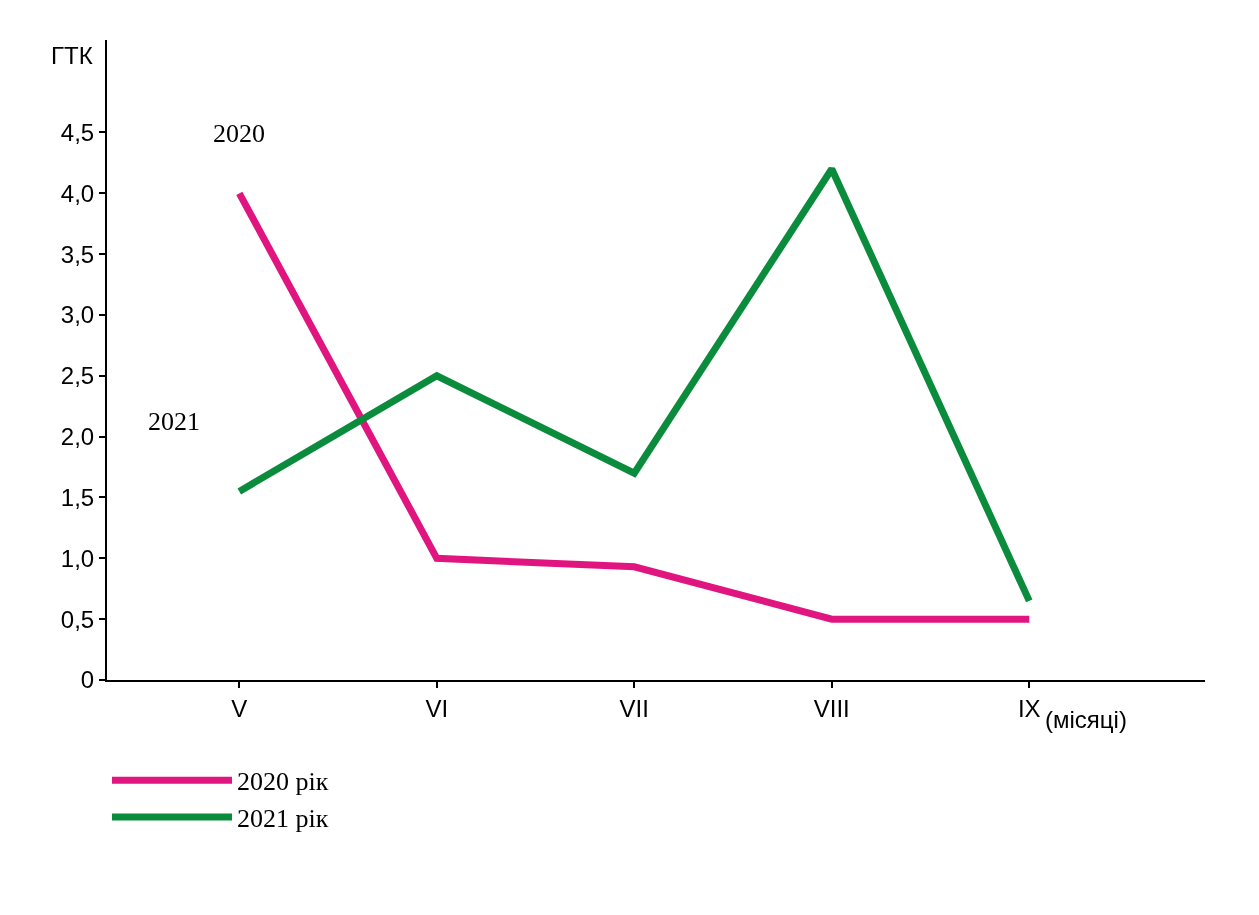  What do you see at coordinates (239, 708) in the screenshot?
I see `x-tick-label: V` at bounding box center [239, 708].